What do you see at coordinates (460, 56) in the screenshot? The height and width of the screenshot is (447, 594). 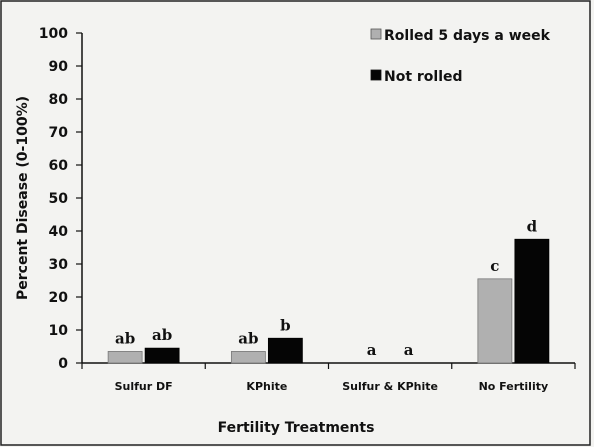 I see `legend: Rolled 5 days a week Not rolled` at bounding box center [460, 56].